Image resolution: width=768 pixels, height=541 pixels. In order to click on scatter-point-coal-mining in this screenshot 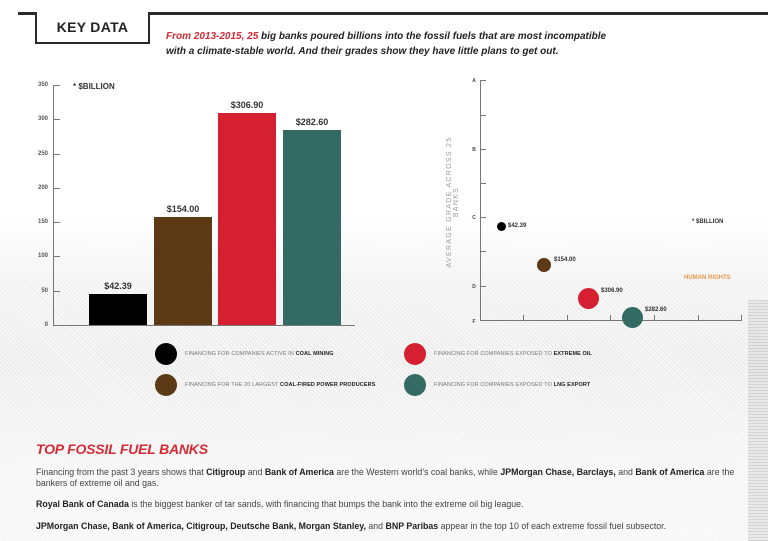, I will do `click(501, 226)`.